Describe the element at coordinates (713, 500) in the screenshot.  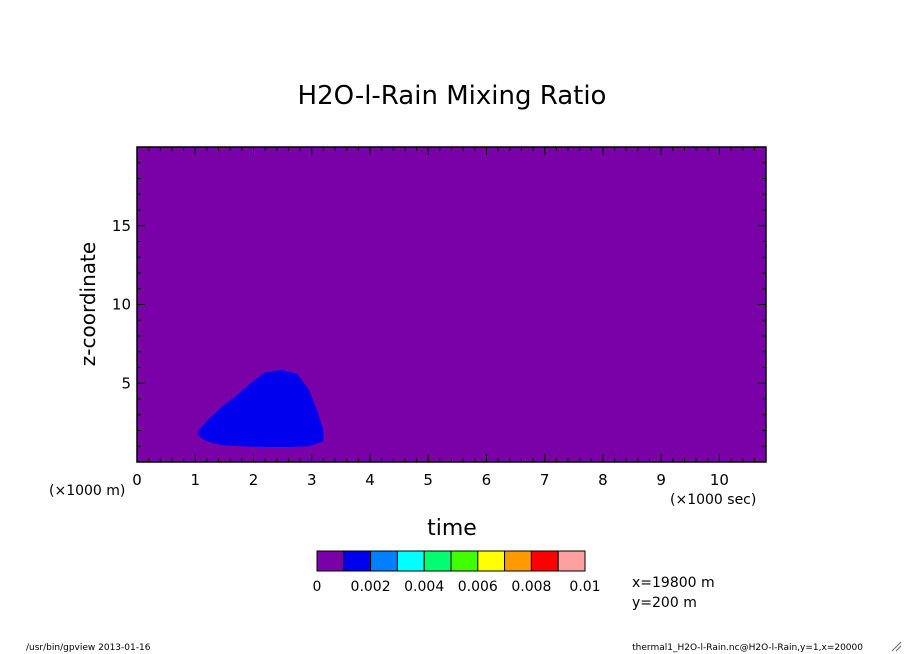
I see `x-axis-unit: (×1000 sec)` at that location.